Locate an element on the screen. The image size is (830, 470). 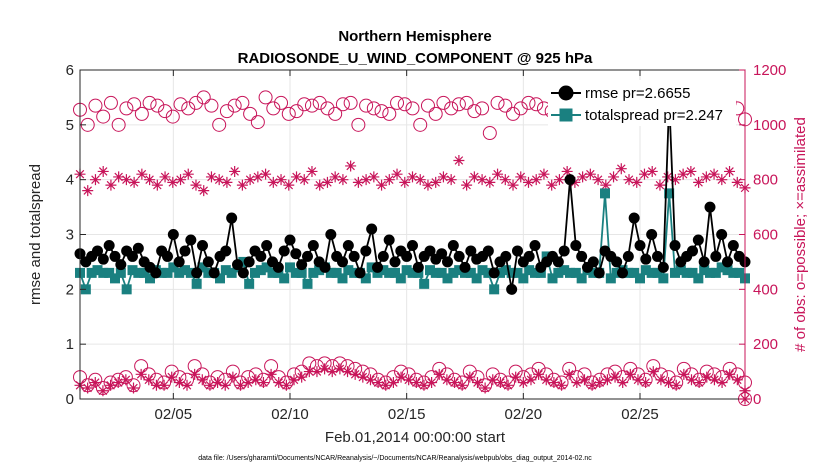
y-tick-label: 5 is located at coordinates (70, 125).